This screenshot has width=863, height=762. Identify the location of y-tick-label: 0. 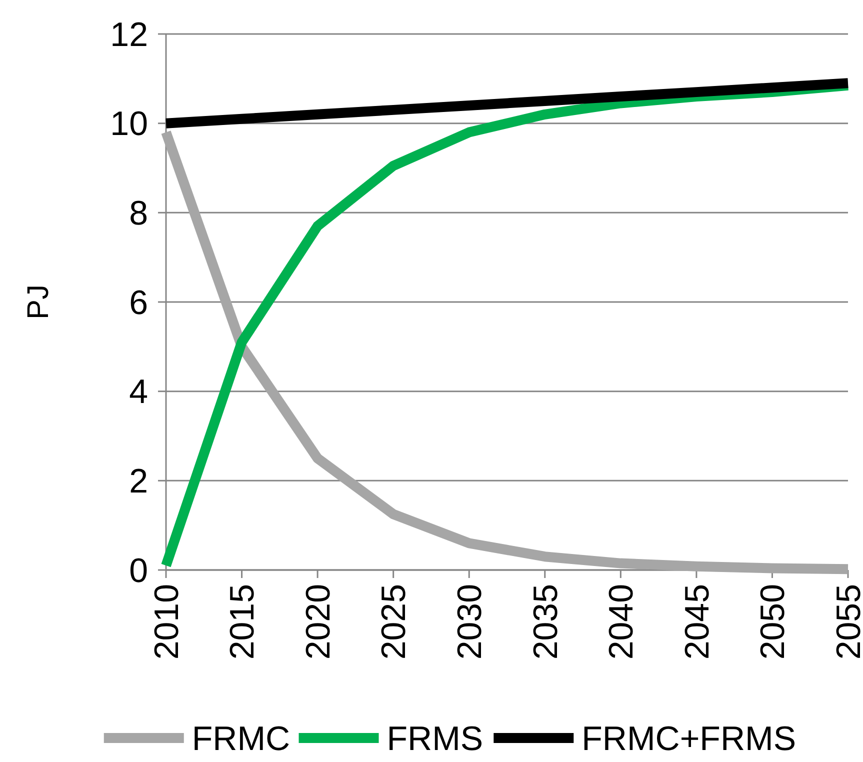
(138, 571).